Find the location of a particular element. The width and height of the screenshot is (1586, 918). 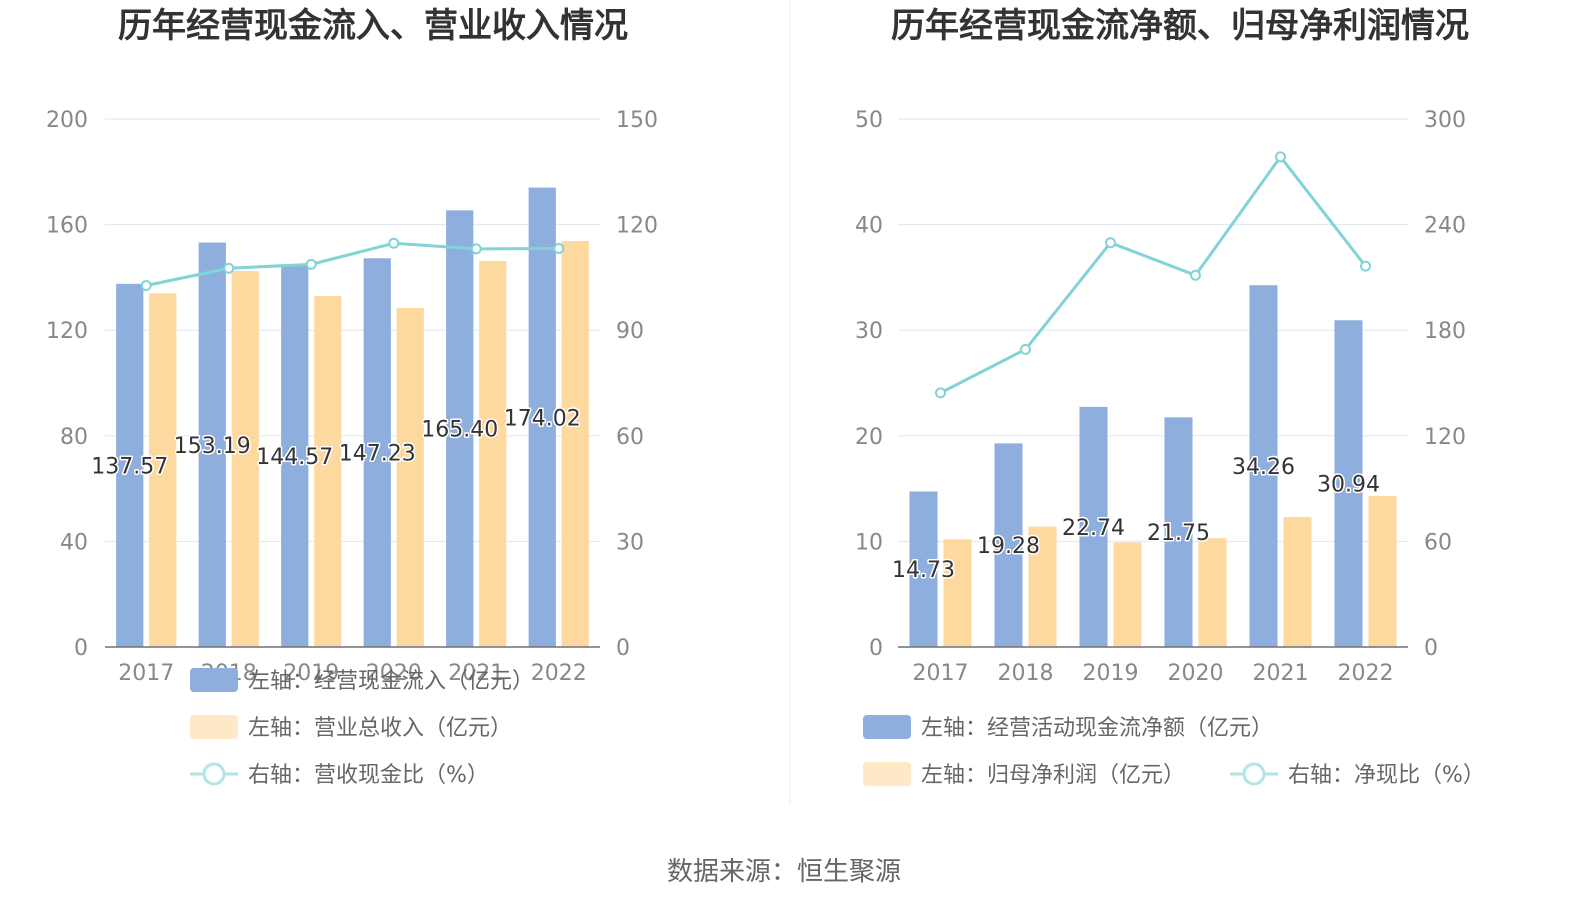

data-label-net-operating-cash-flow-2022: 30.94 is located at coordinates (1348, 485).